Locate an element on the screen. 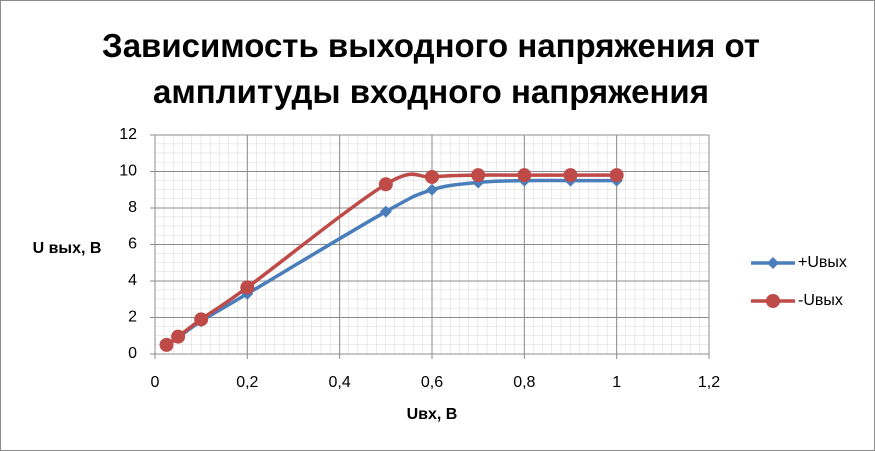  y-axis-title: U вых, В is located at coordinates (67, 248).